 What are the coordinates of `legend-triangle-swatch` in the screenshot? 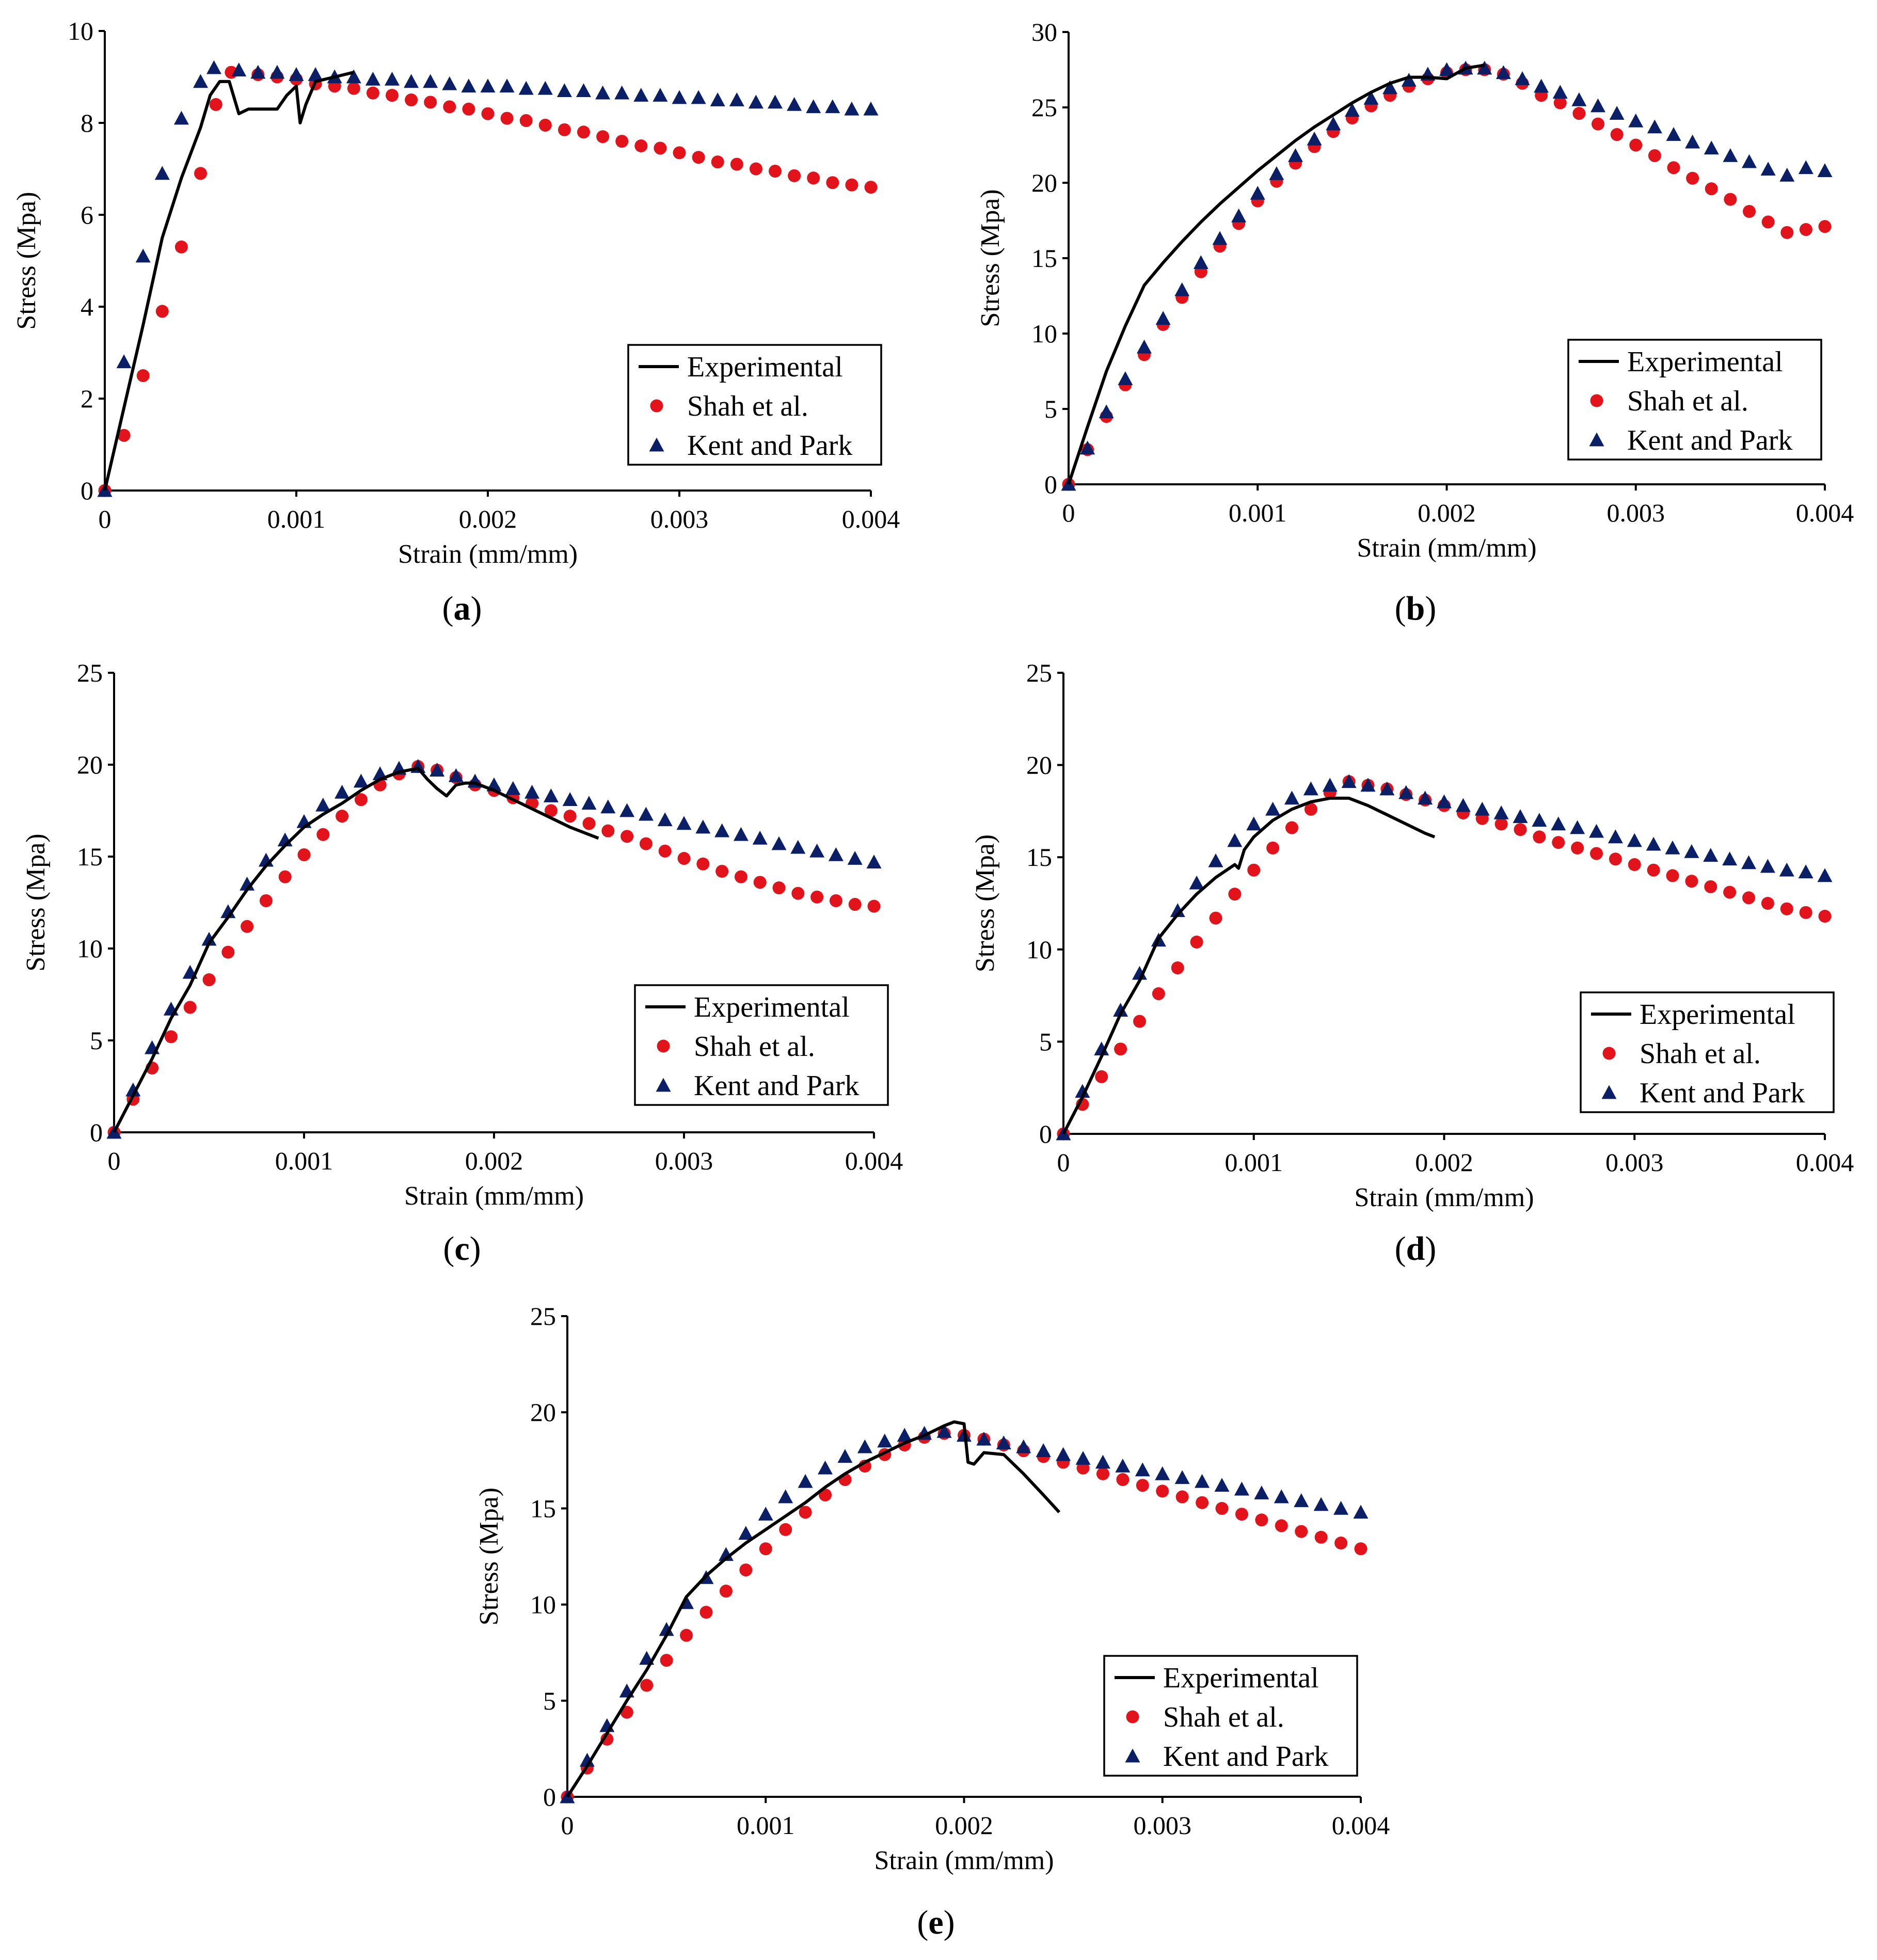 It's located at (1597, 439).